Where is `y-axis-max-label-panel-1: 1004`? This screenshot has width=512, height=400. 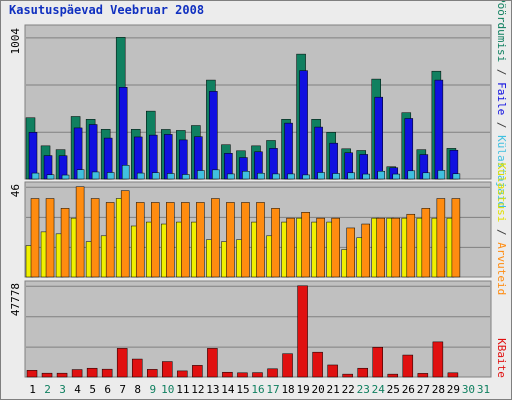
y-axis-max-label-panel-1: 1004 is located at coordinates (15, 41).